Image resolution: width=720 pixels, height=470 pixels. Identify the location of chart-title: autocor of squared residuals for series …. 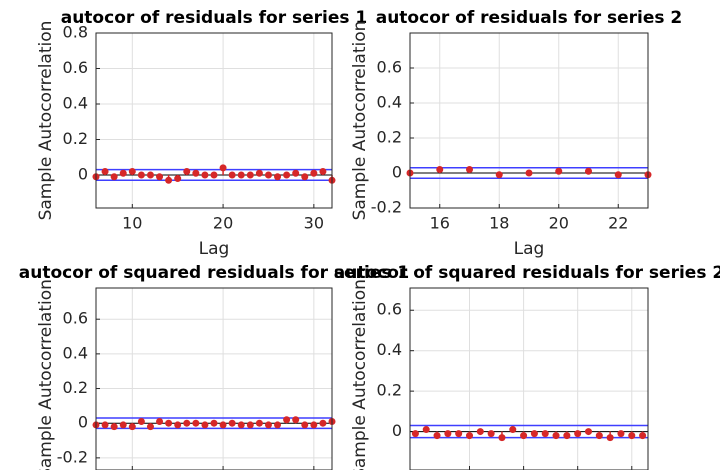
(214, 273).